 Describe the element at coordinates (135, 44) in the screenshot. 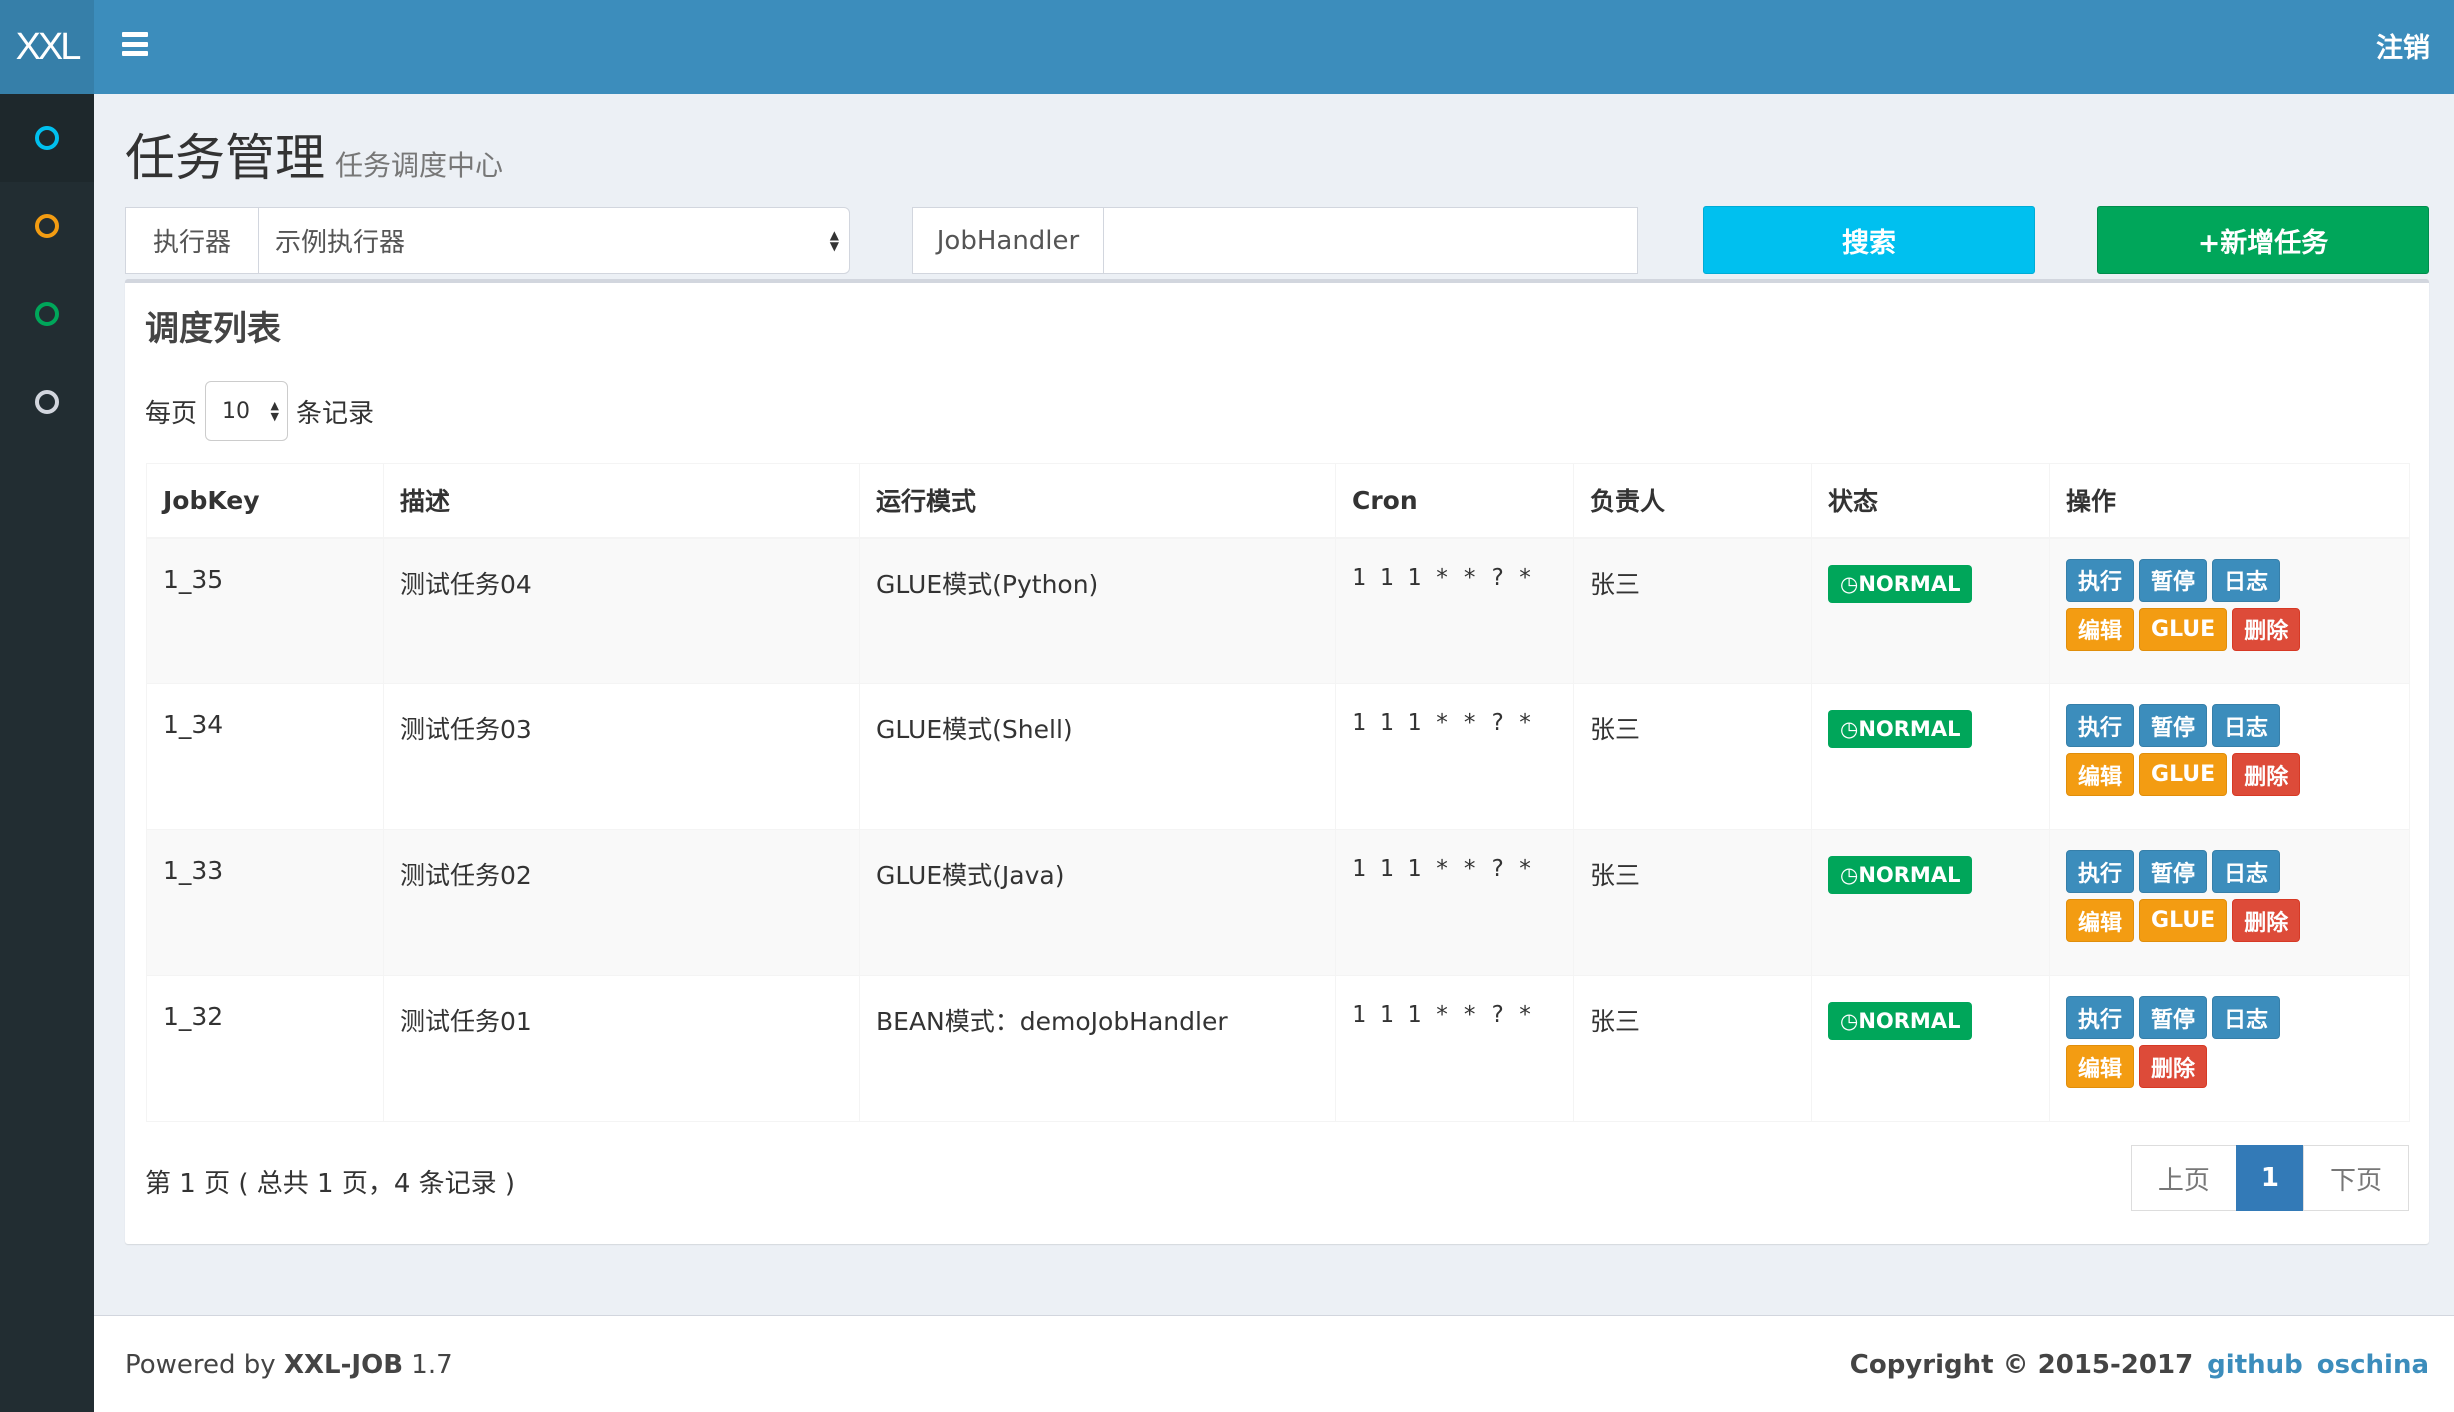

I see `menu-toggle-icon` at that location.